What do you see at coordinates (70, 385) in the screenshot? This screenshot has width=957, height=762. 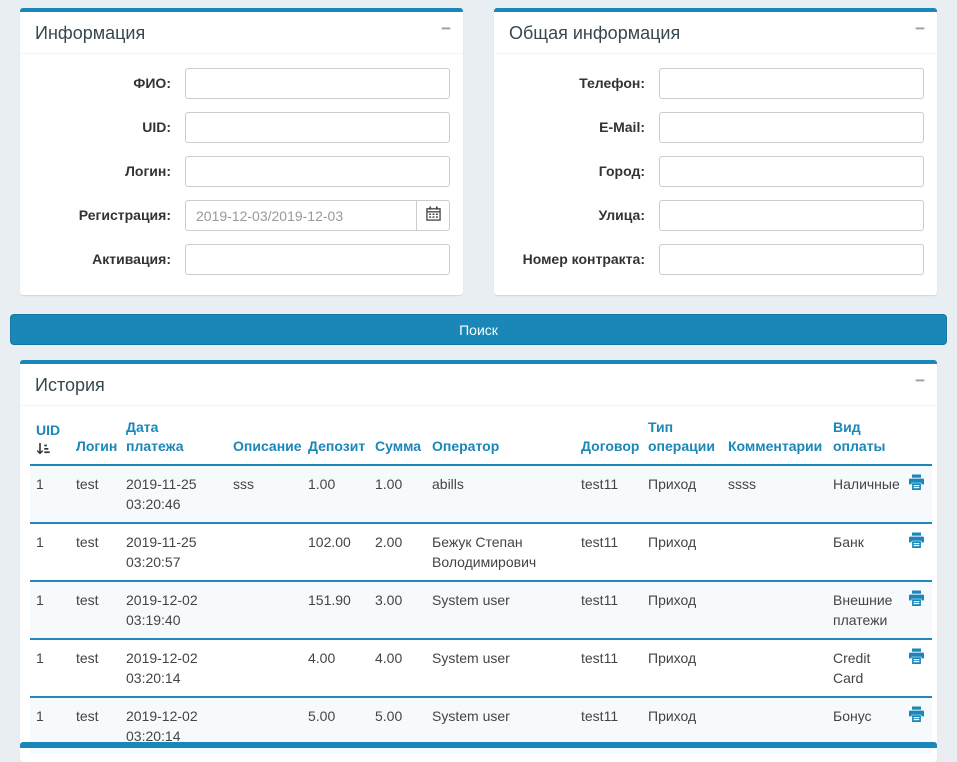 I see `panel-history-title: История` at bounding box center [70, 385].